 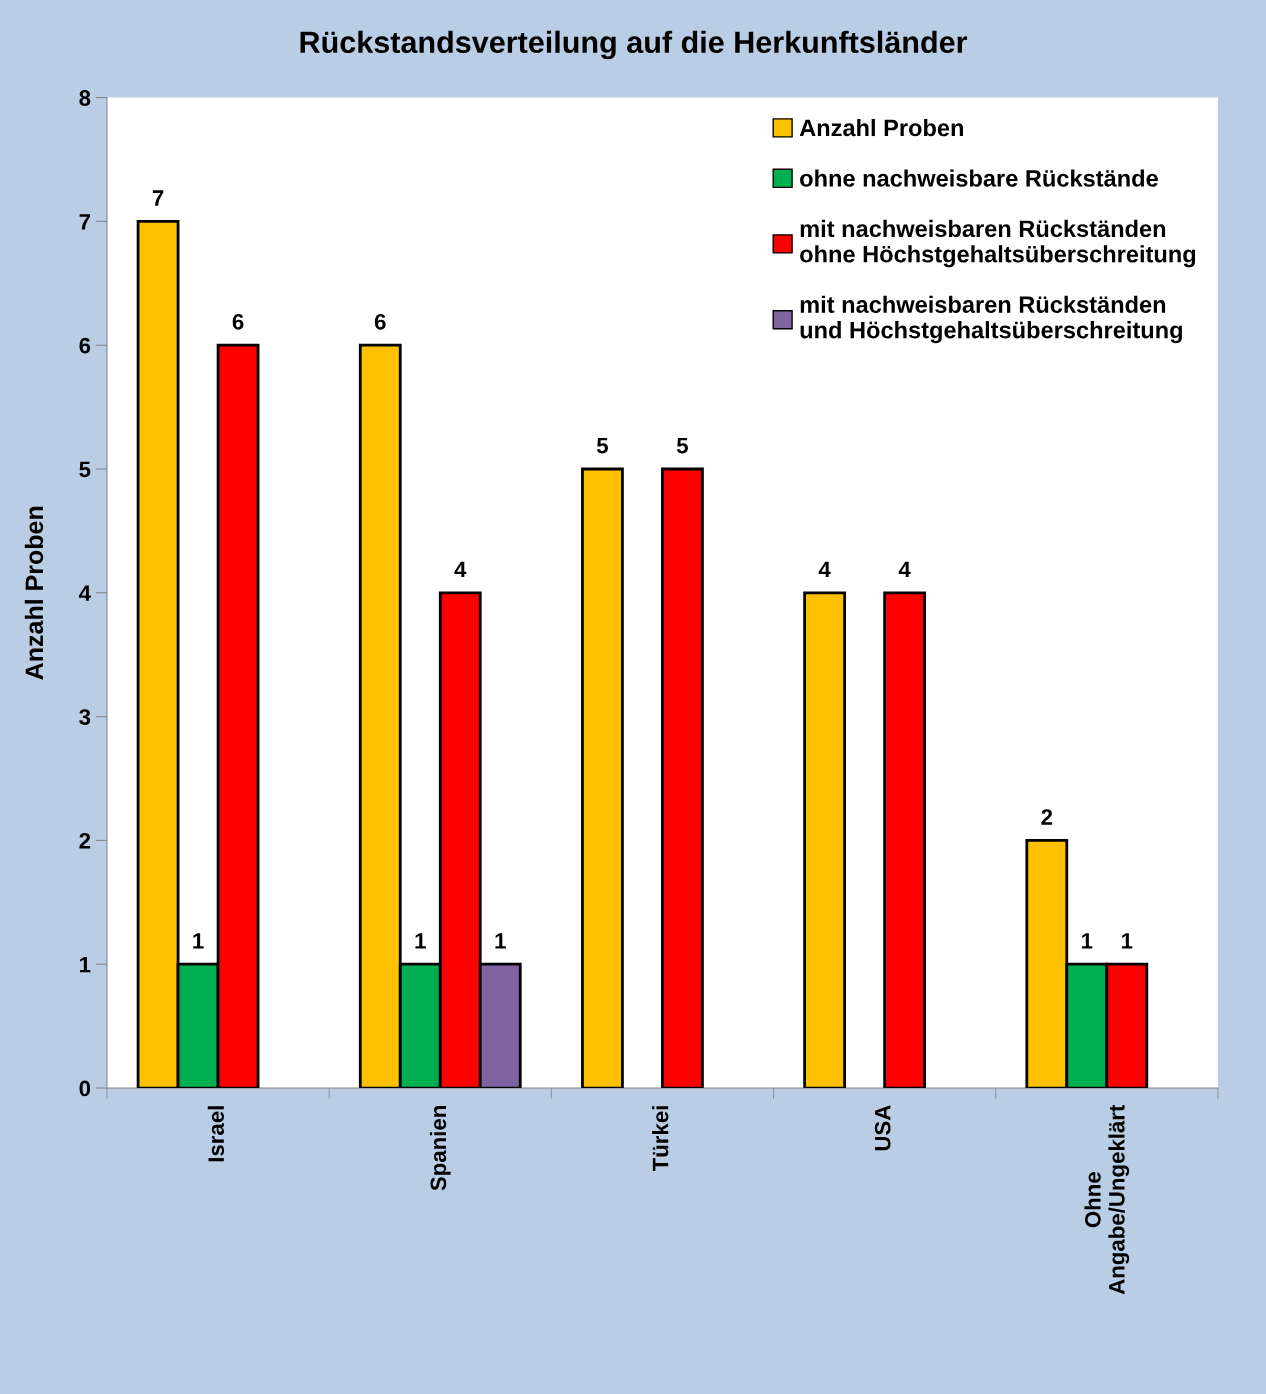 I want to click on y-tick-label: 1, so click(x=85, y=964).